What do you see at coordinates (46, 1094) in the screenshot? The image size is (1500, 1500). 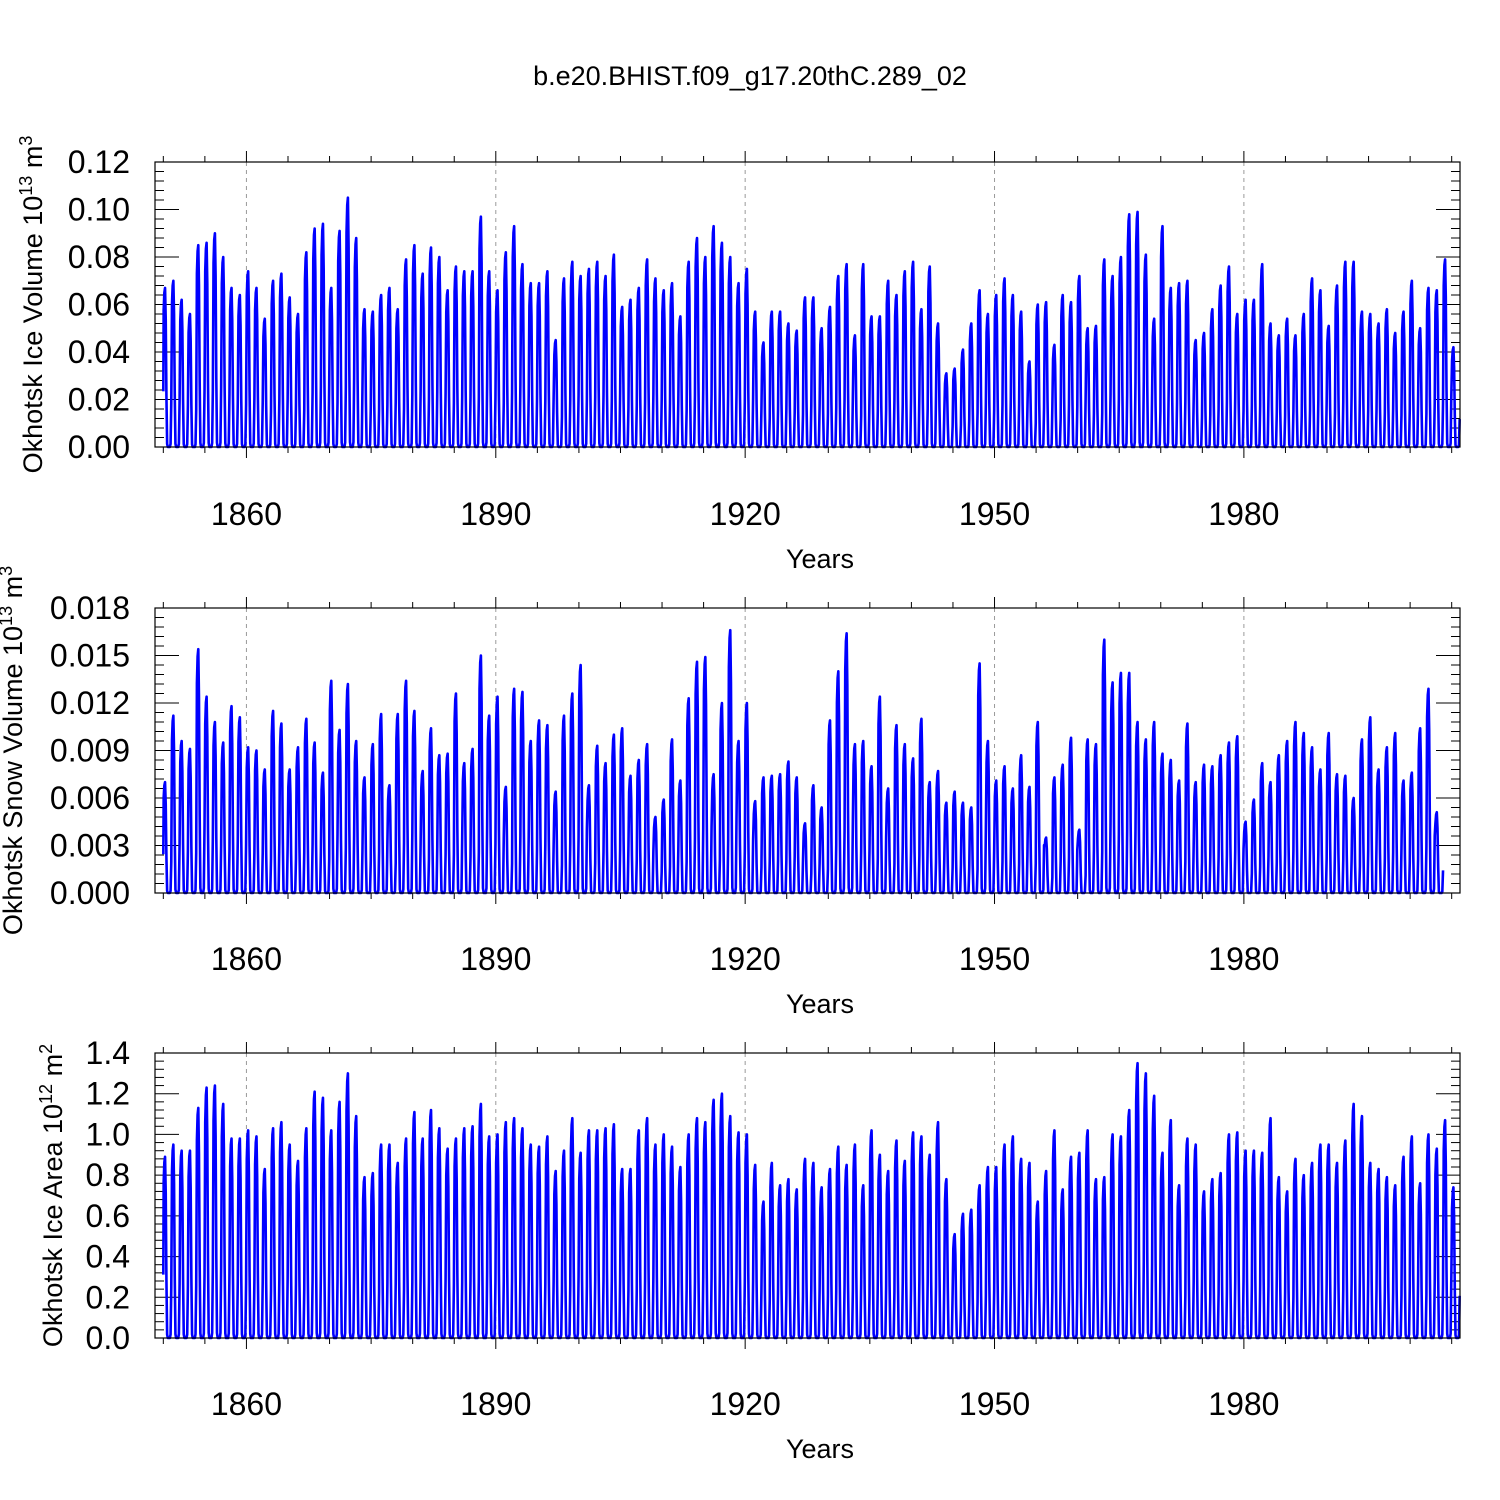 I see `y-axis-title-exponent: 12` at bounding box center [46, 1094].